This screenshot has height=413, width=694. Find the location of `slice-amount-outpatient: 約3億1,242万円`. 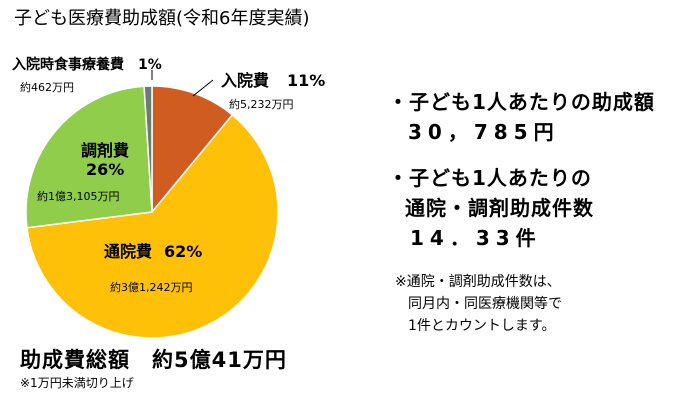

slice-amount-outpatient: 約3億1,242万円 is located at coordinates (151, 287).